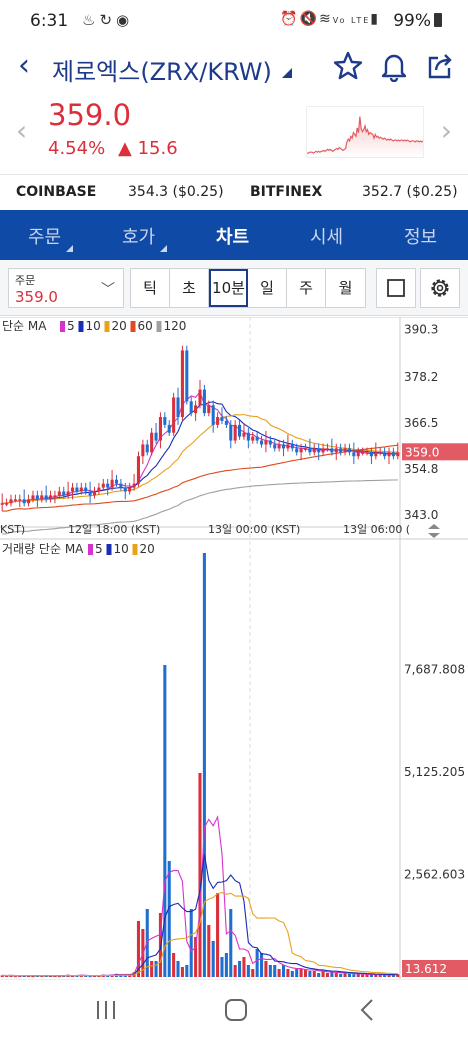 The height and width of the screenshot is (1040, 468). What do you see at coordinates (228, 288) in the screenshot?
I see `period-10min: 10분` at bounding box center [228, 288].